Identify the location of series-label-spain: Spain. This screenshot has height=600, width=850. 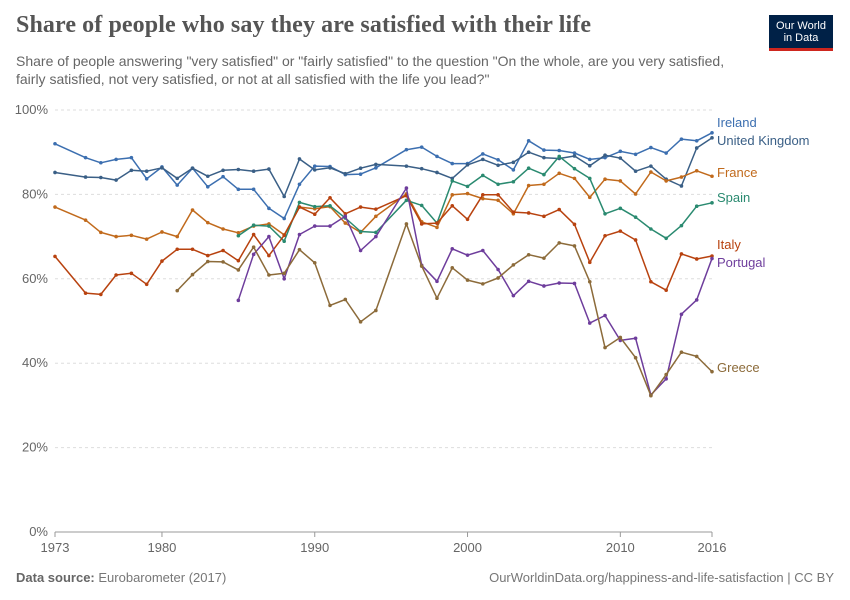
(733, 197).